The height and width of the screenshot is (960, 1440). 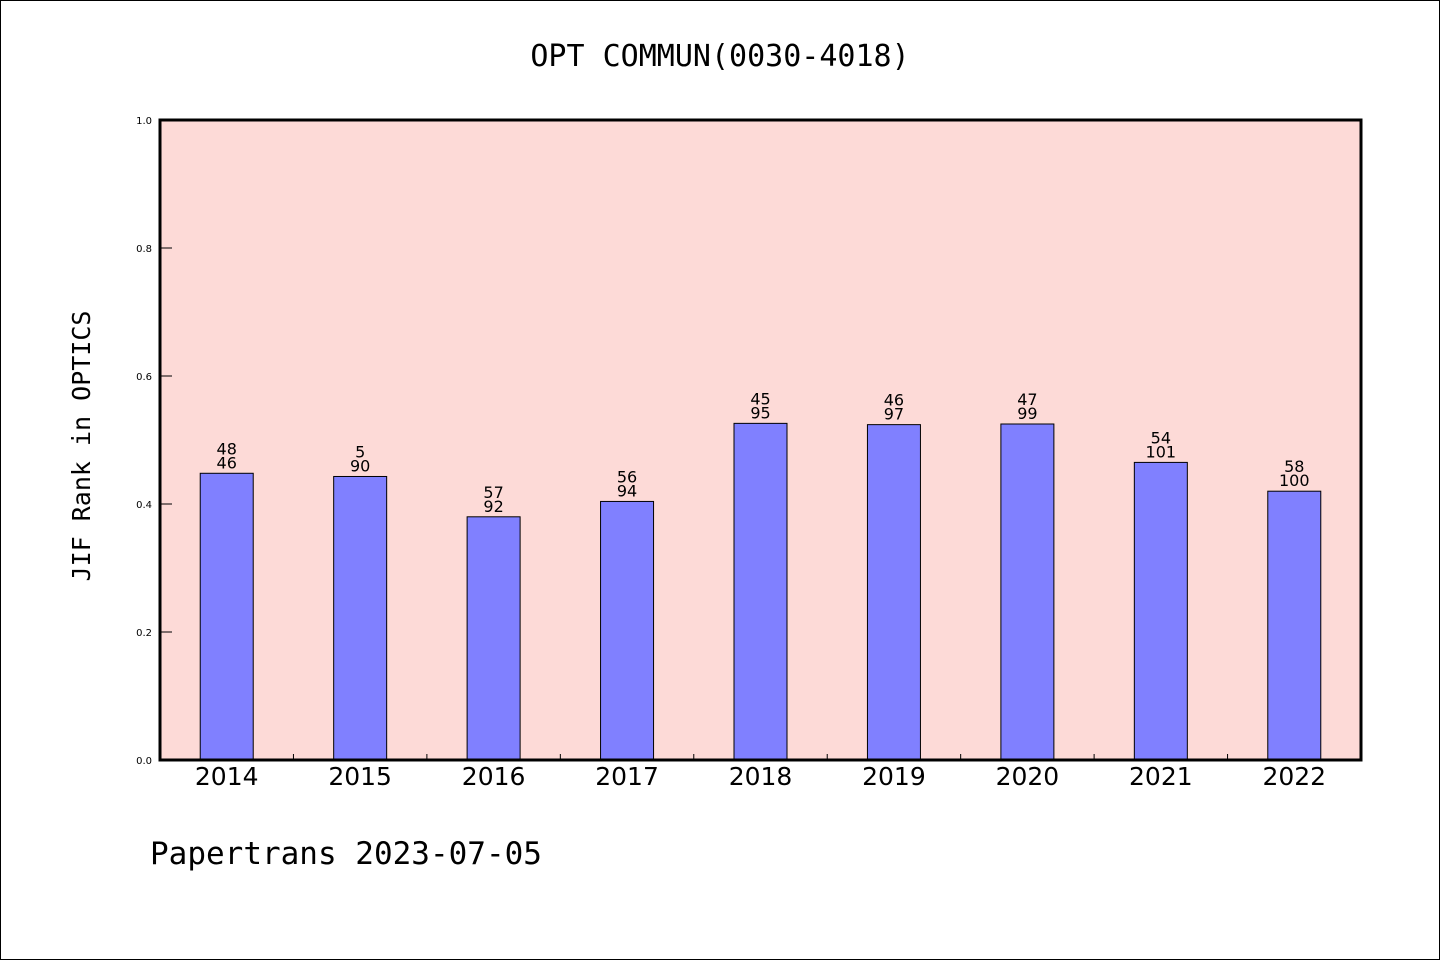 What do you see at coordinates (1028, 776) in the screenshot?
I see `x-tick-label: 2020` at bounding box center [1028, 776].